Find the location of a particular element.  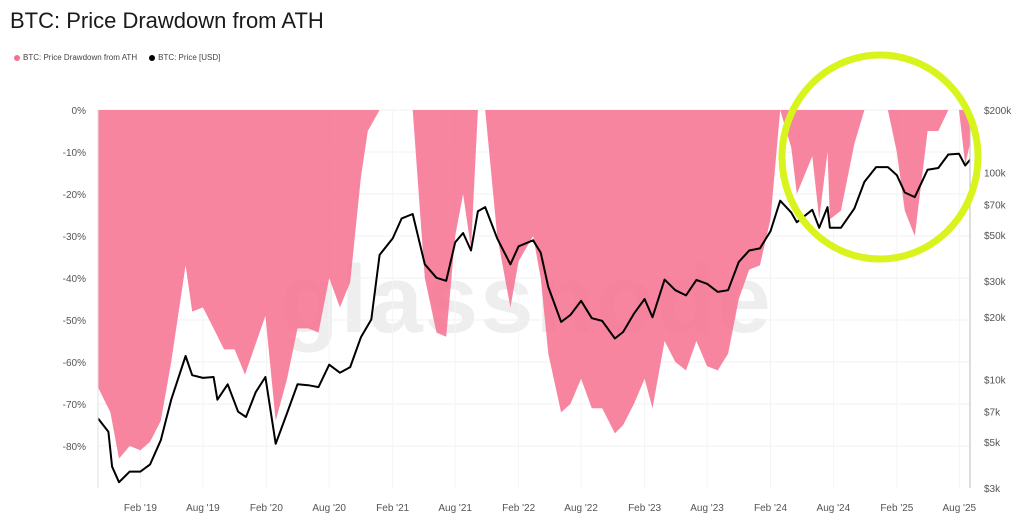

y-left-tick-label: -10% is located at coordinates (74, 153).